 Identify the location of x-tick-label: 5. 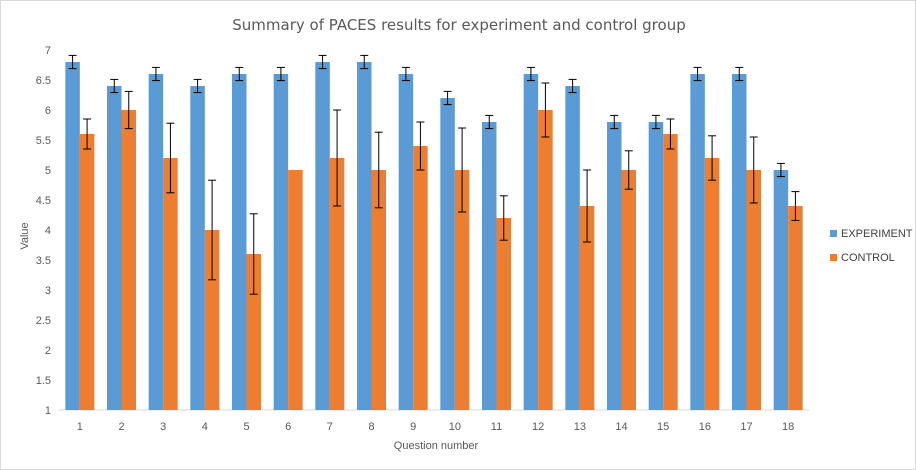
(246, 427).